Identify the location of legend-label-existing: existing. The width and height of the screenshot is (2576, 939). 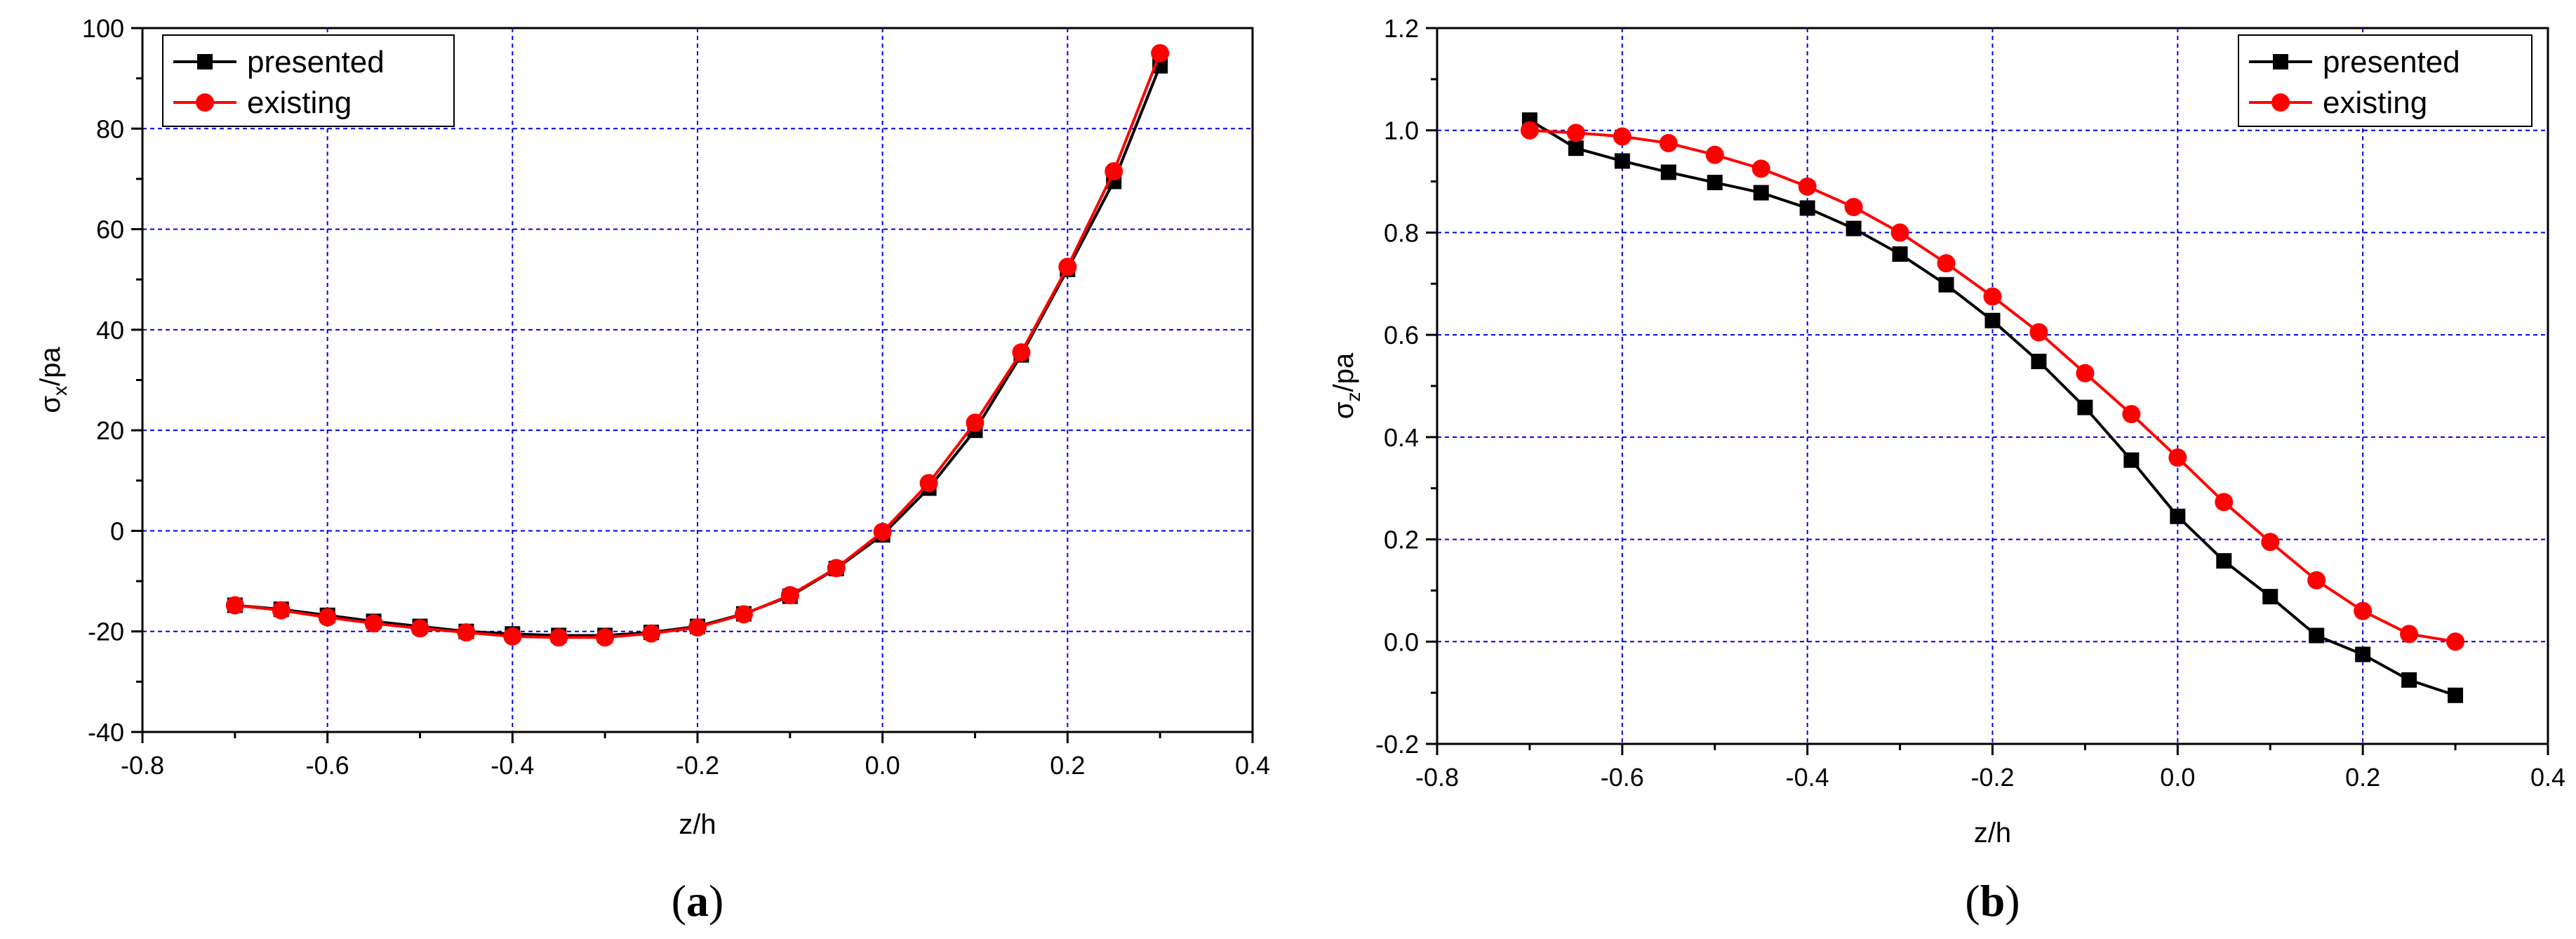
(299, 103).